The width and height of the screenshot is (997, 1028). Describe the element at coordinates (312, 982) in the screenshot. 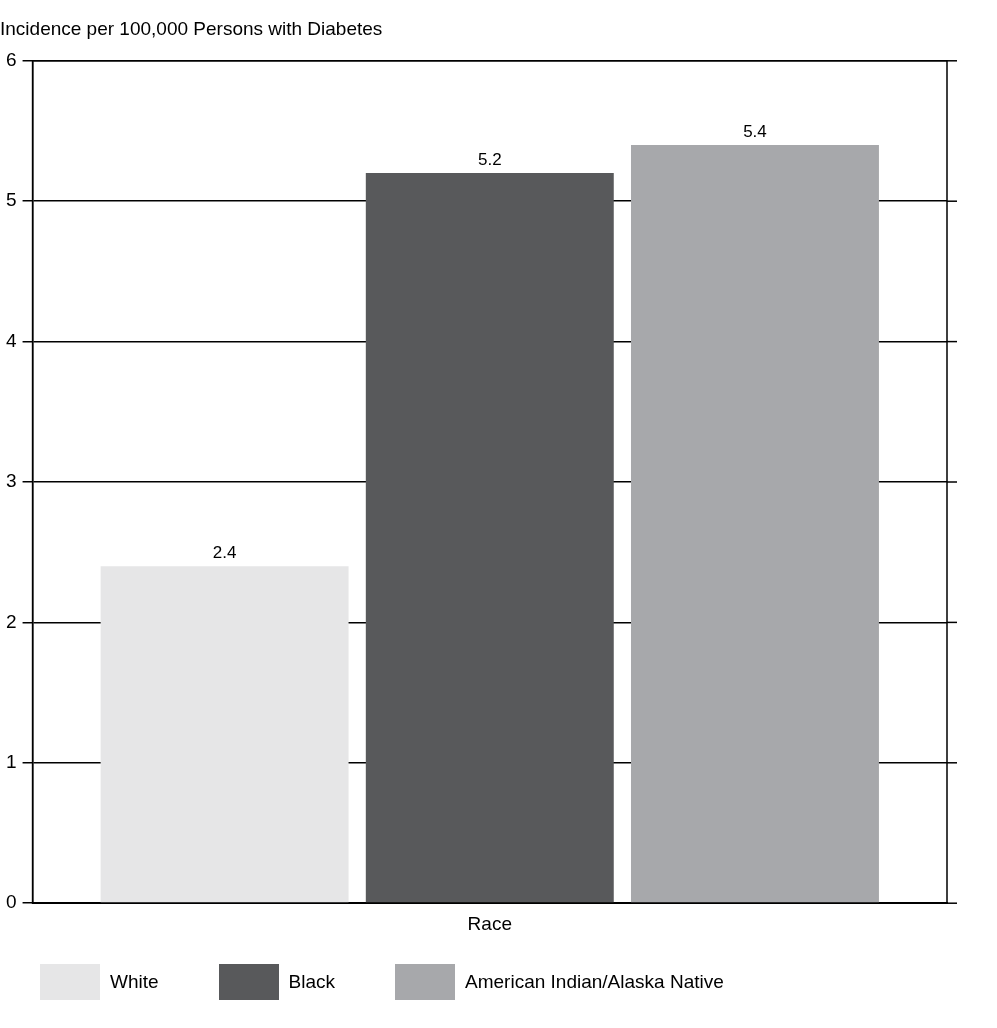

I see `legend-label: Black` at that location.